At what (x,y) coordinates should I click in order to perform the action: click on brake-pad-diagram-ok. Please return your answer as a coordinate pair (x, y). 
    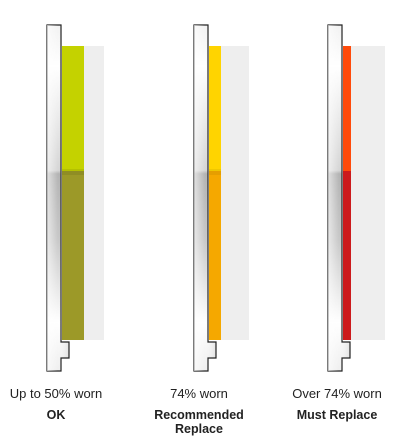
    Looking at the image, I should click on (75, 198).